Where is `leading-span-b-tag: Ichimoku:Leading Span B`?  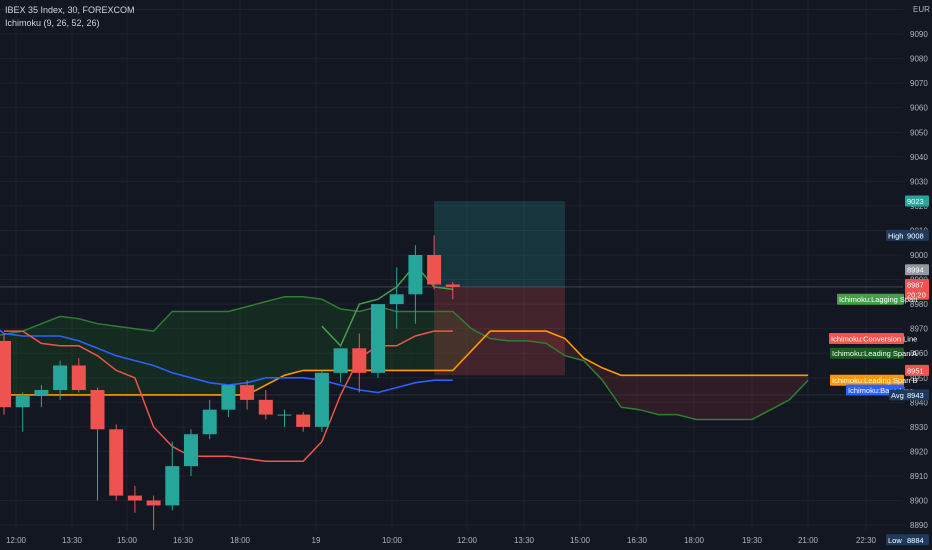
leading-span-b-tag: Ichimoku:Leading Span B is located at coordinates (873, 380).